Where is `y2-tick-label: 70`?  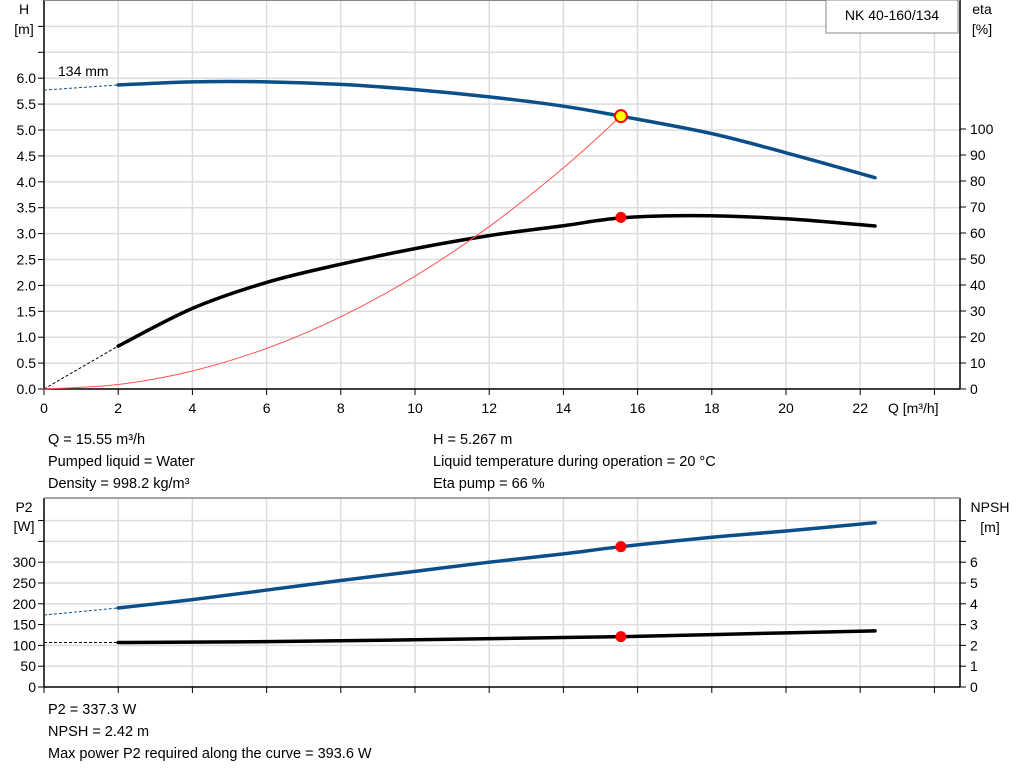
y2-tick-label: 70 is located at coordinates (978, 207).